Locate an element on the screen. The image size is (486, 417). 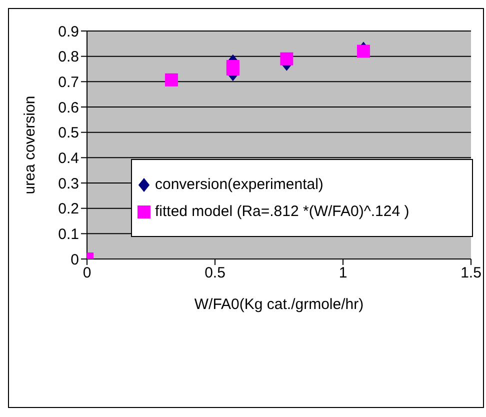
legend-label: fitted model (Ra=.812 *(W/FA0)^.124 ) is located at coordinates (282, 211).